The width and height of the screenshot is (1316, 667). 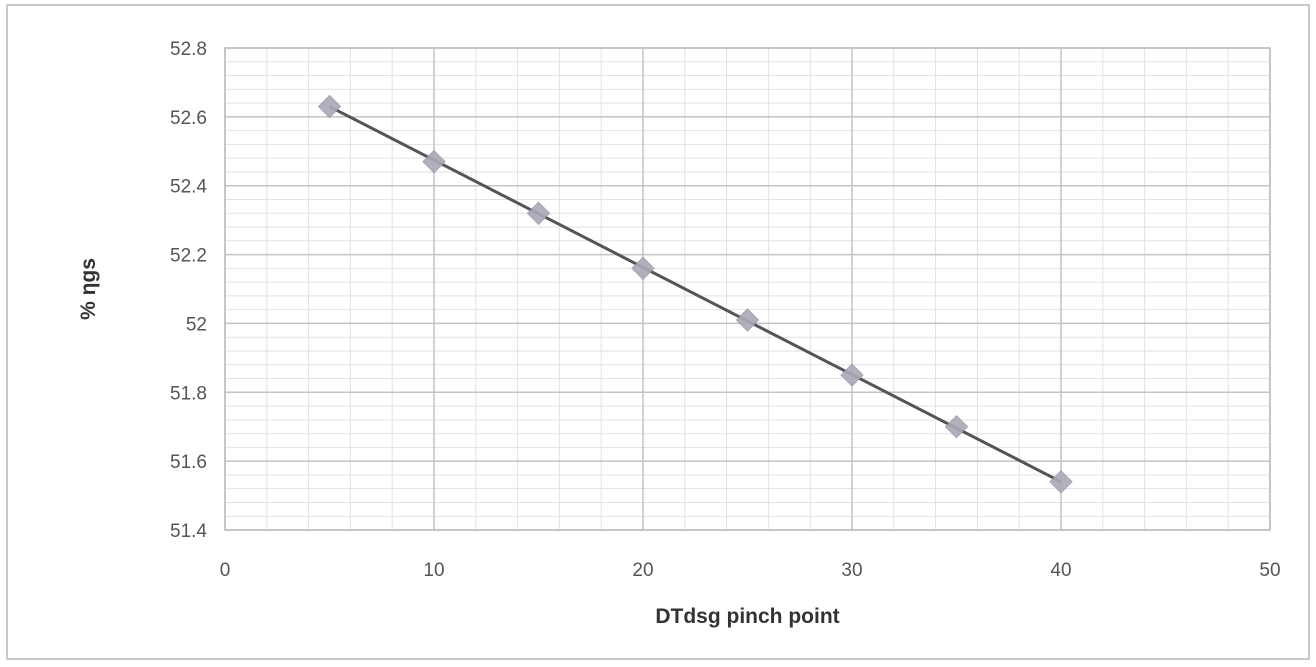 I want to click on y-tick-label: 52.2, so click(x=188, y=256).